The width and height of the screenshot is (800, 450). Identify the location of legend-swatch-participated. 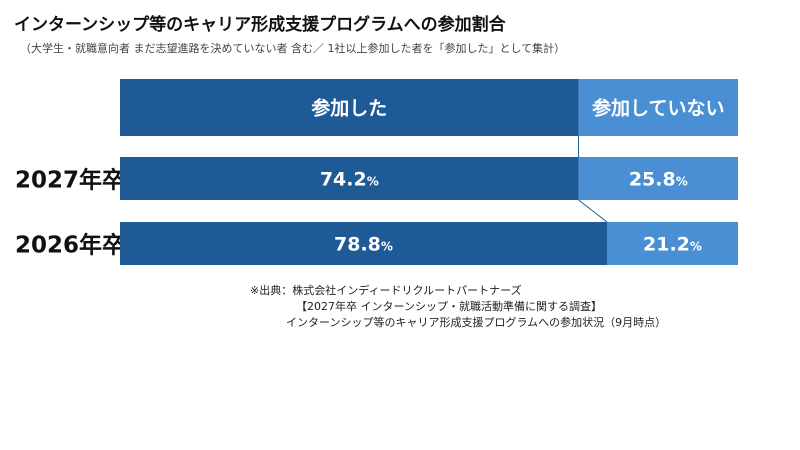
(349, 107).